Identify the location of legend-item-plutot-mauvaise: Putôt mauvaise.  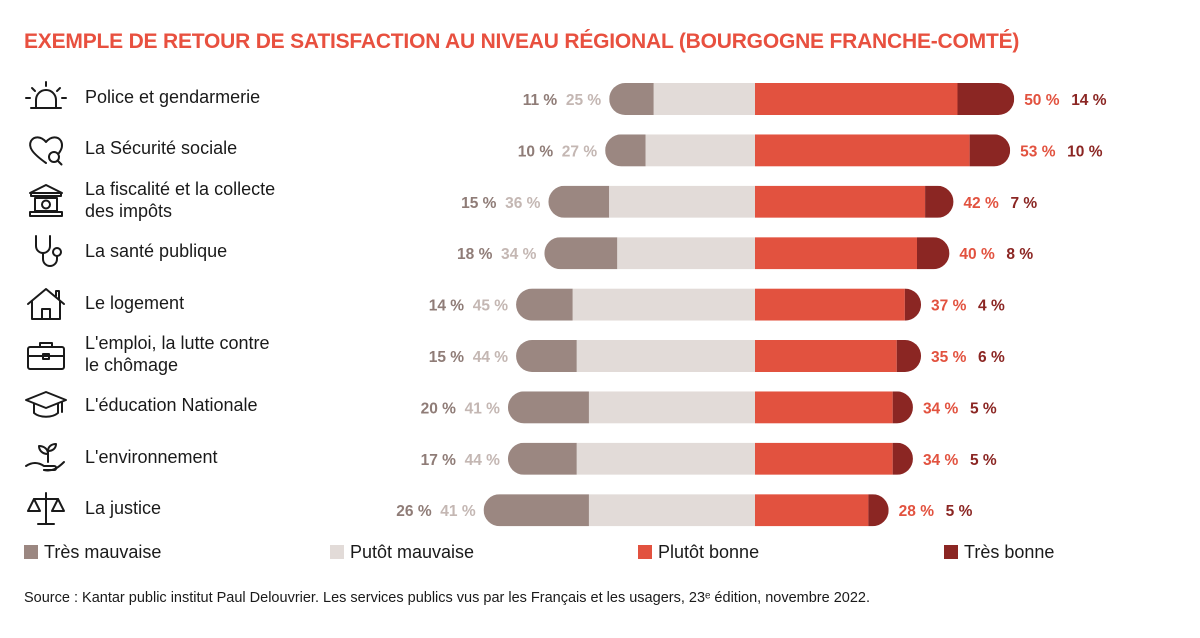
(402, 552).